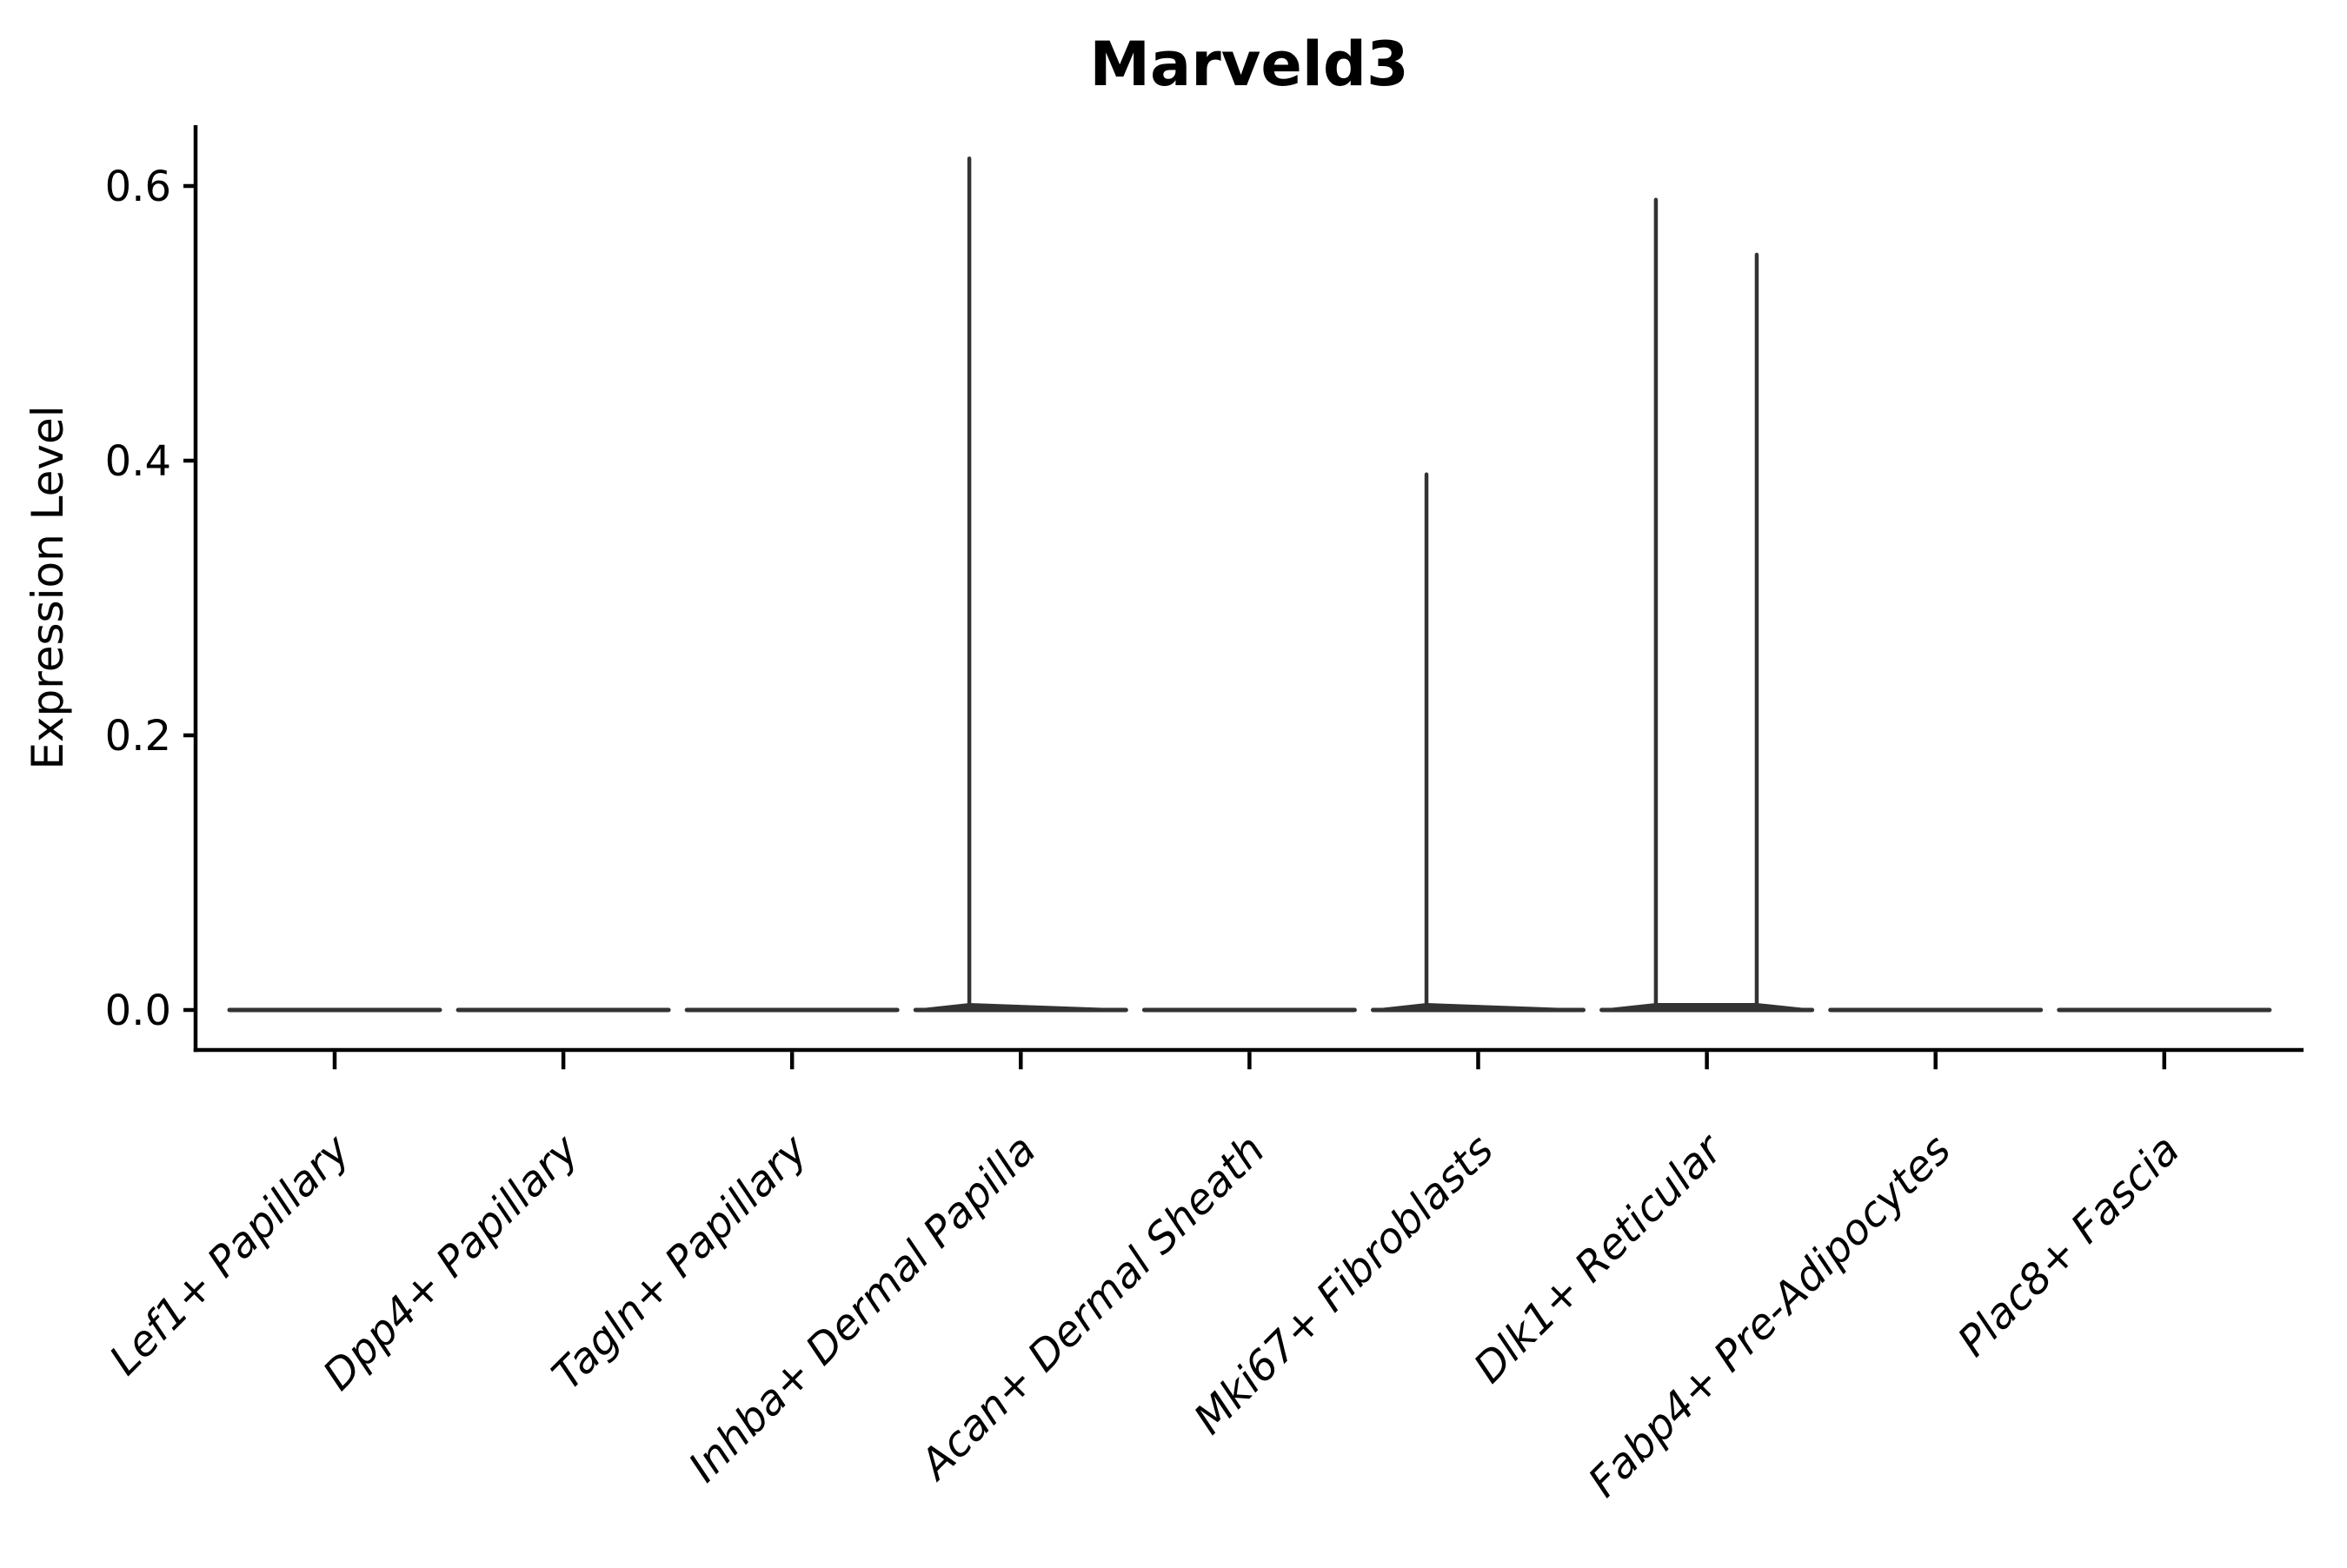 The height and width of the screenshot is (1568, 2347). What do you see at coordinates (451, 1262) in the screenshot?
I see `x-tick-label: Dpp4+ Papillary` at bounding box center [451, 1262].